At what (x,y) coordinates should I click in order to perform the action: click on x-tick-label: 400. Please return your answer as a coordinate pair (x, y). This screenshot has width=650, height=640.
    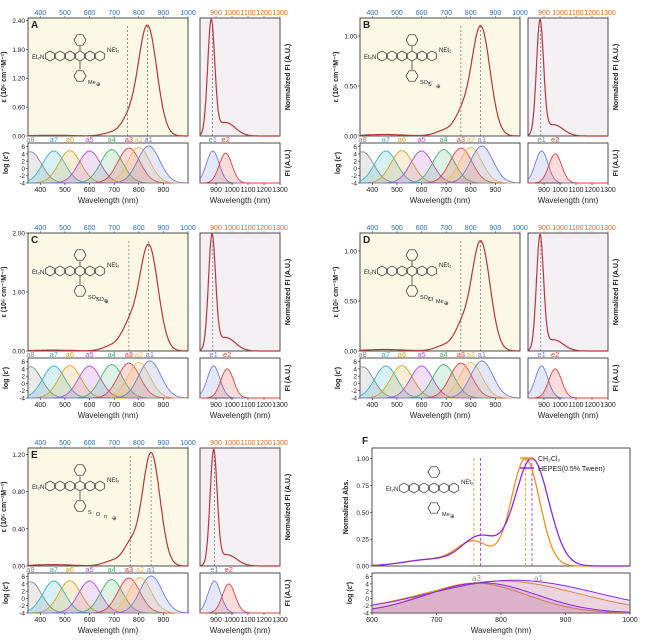
    Looking at the image, I should click on (372, 405).